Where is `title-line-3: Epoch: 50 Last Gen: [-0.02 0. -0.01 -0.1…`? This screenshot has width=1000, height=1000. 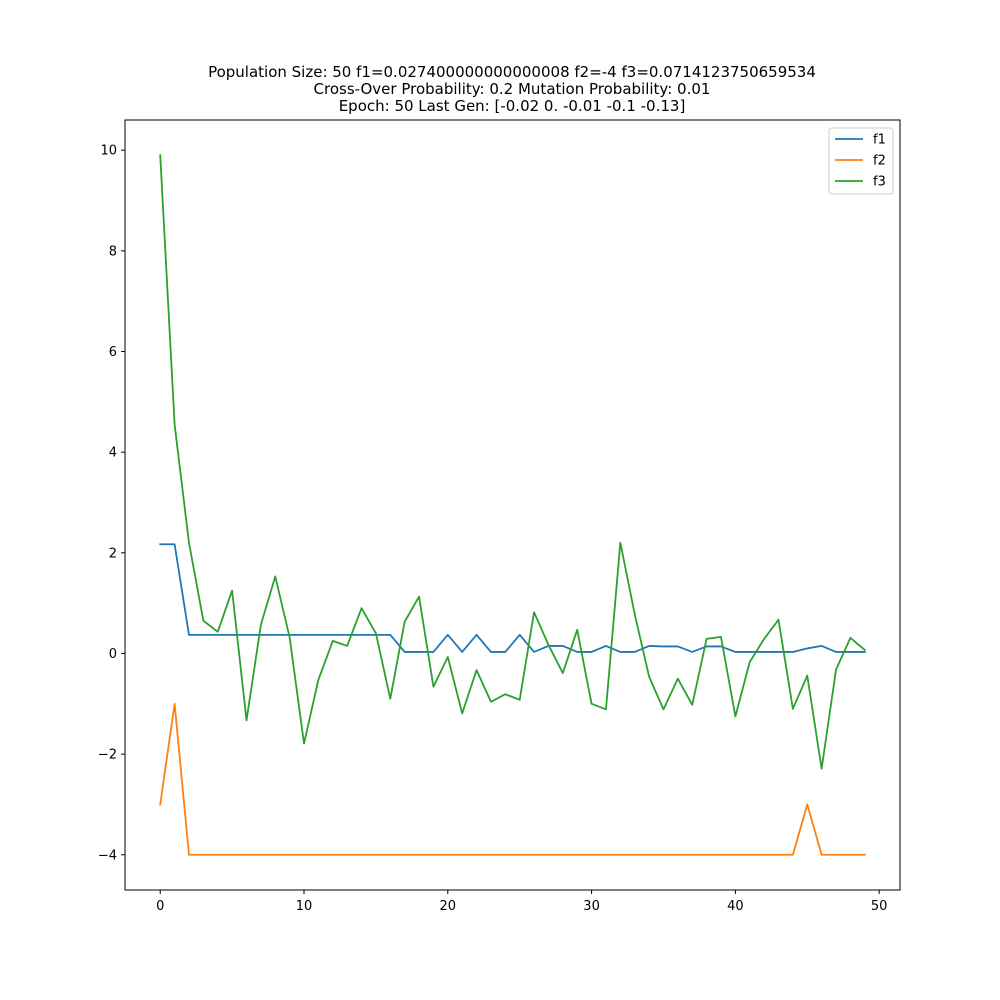 title-line-3: Epoch: 50 Last Gen: [-0.02 0. -0.01 -0.1… is located at coordinates (512, 106).